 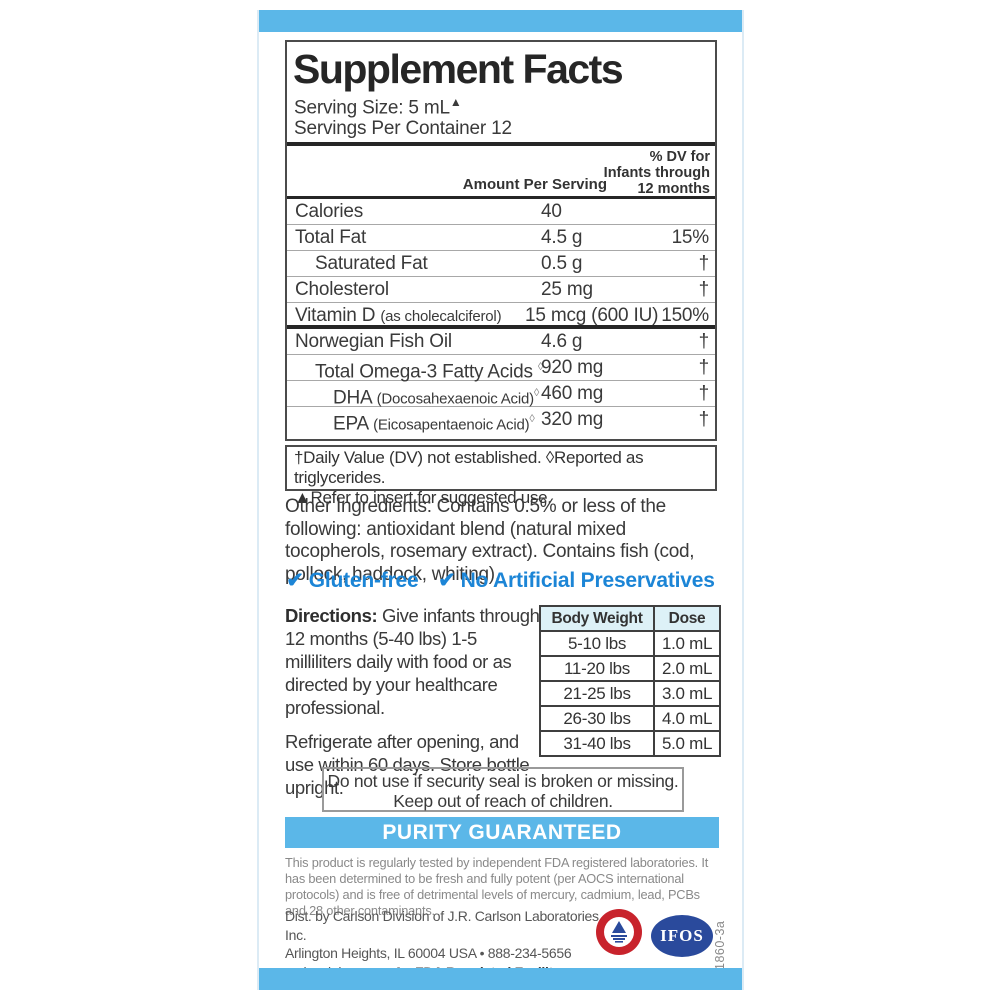 What do you see at coordinates (501, 212) in the screenshot?
I see `nutrient-row-calories: Calories 40` at bounding box center [501, 212].